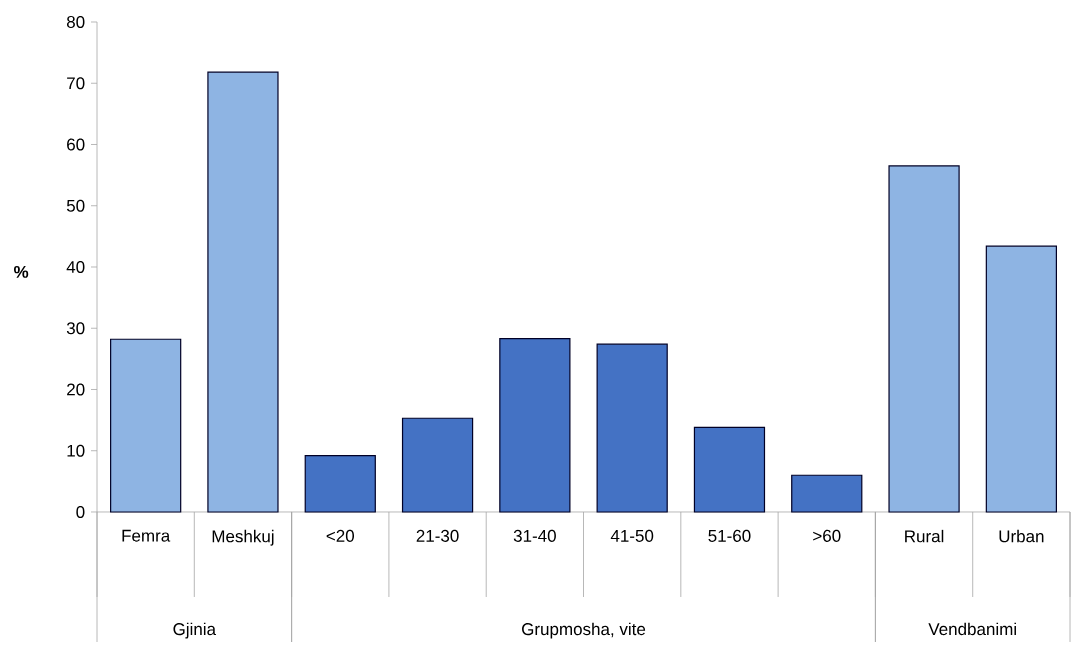 The image size is (1075, 647). I want to click on x-tick-label: Femra, so click(146, 535).